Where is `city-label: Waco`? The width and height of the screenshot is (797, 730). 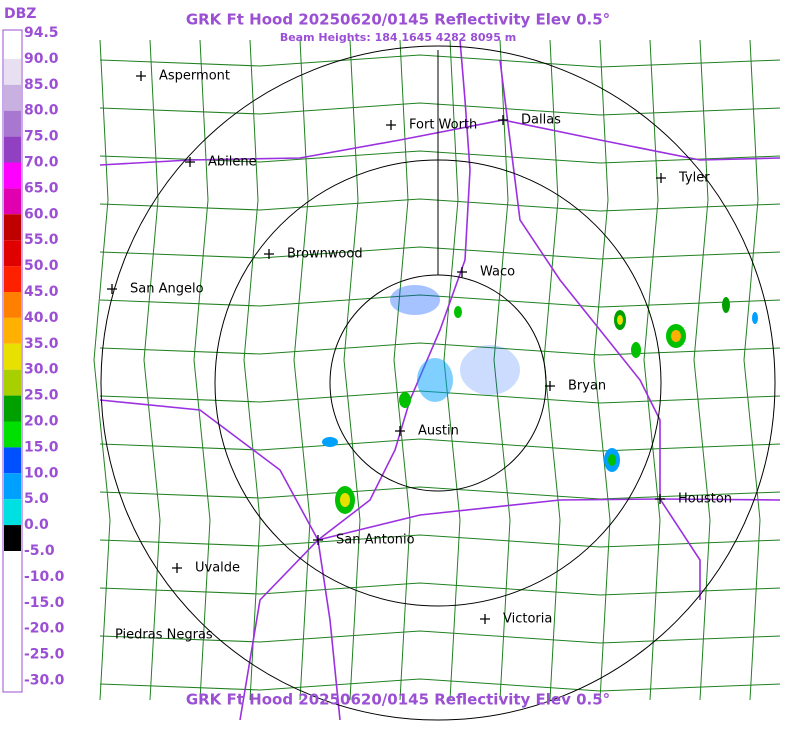 city-label: Waco is located at coordinates (497, 272).